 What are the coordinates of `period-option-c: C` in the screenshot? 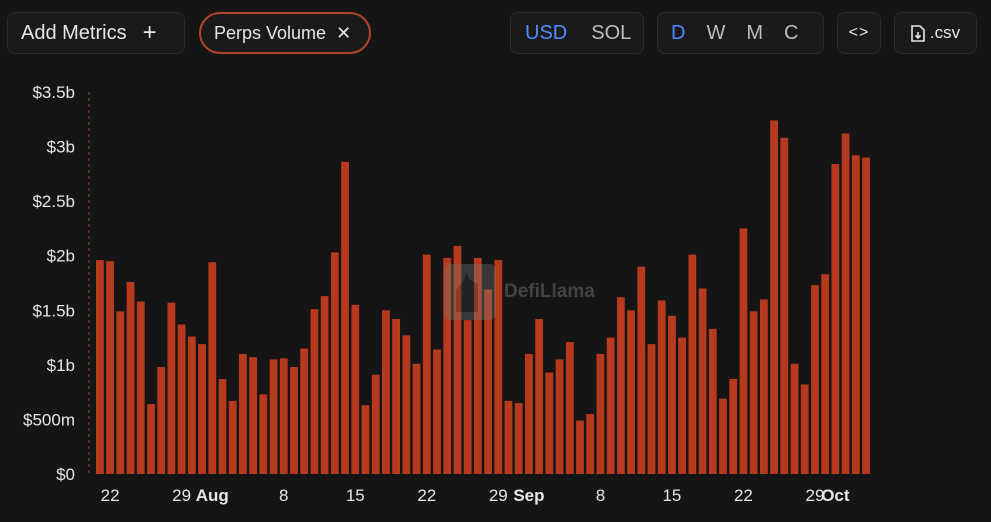 It's located at (791, 32).